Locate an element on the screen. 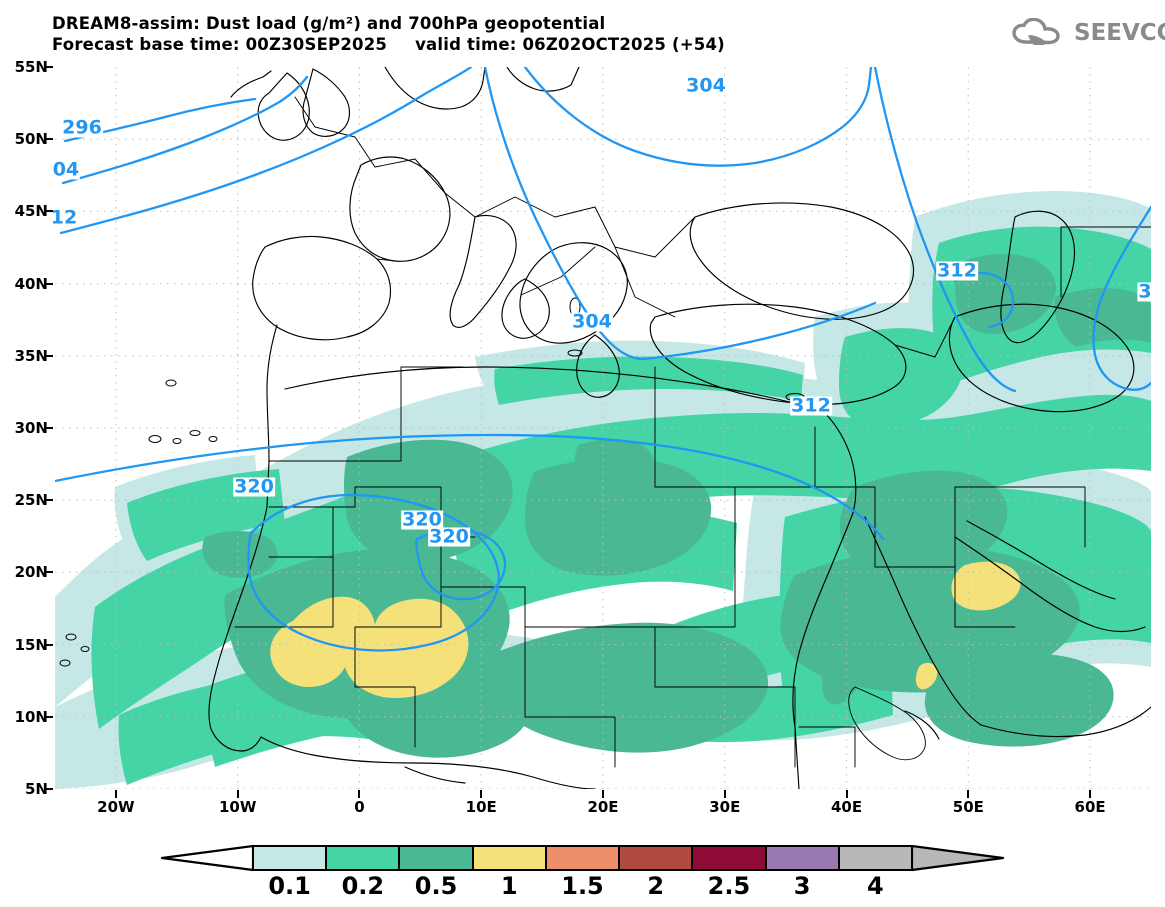  y-axis-label: 35N is located at coordinates (31, 355).